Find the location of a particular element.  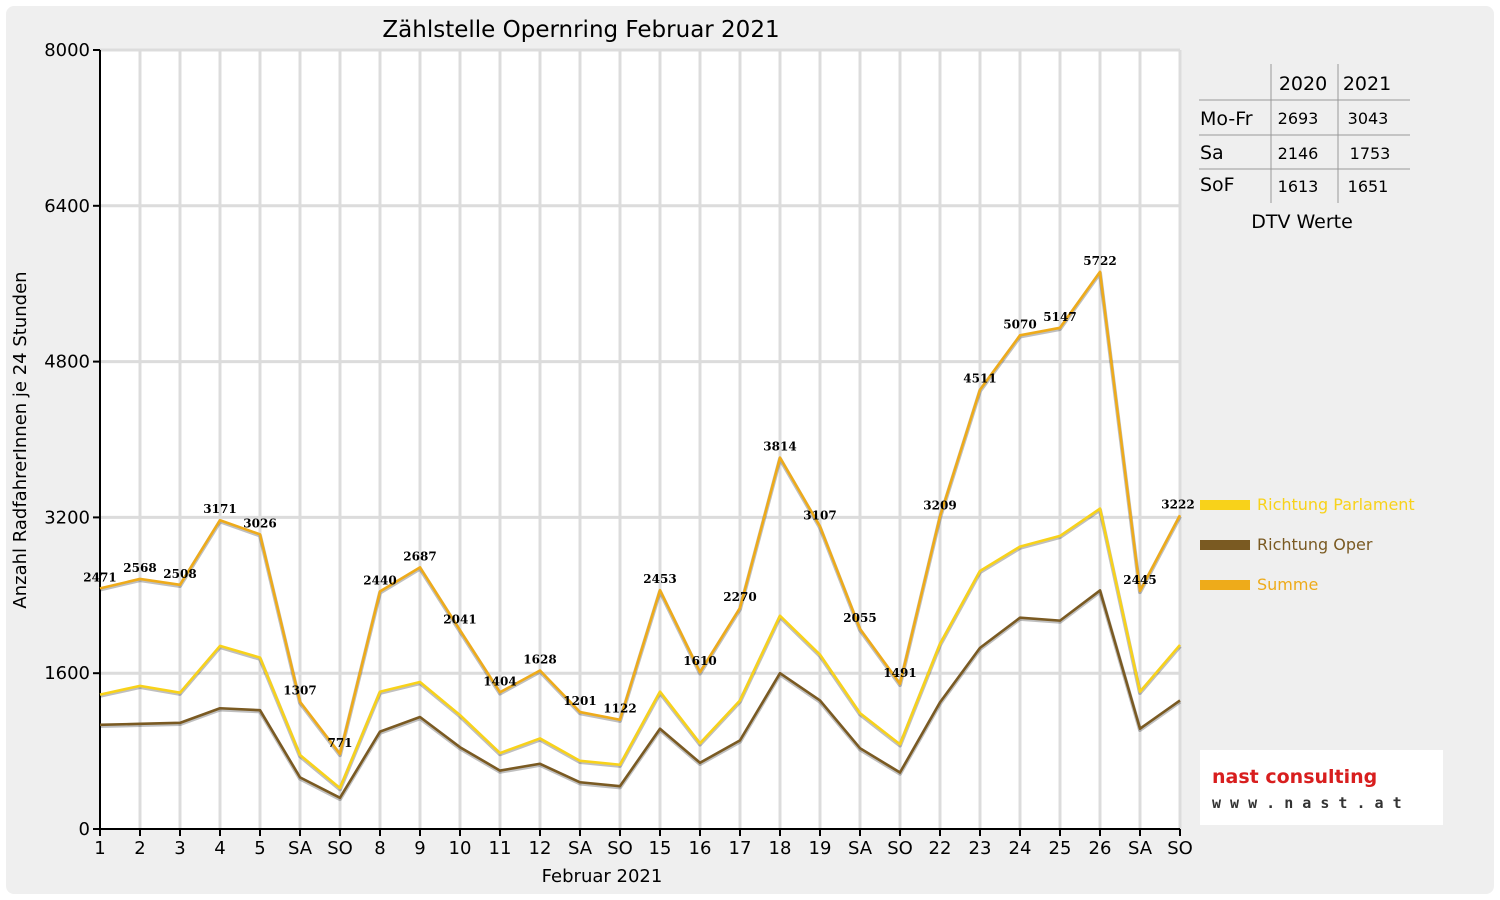

data-label: 2471 is located at coordinates (99, 577).